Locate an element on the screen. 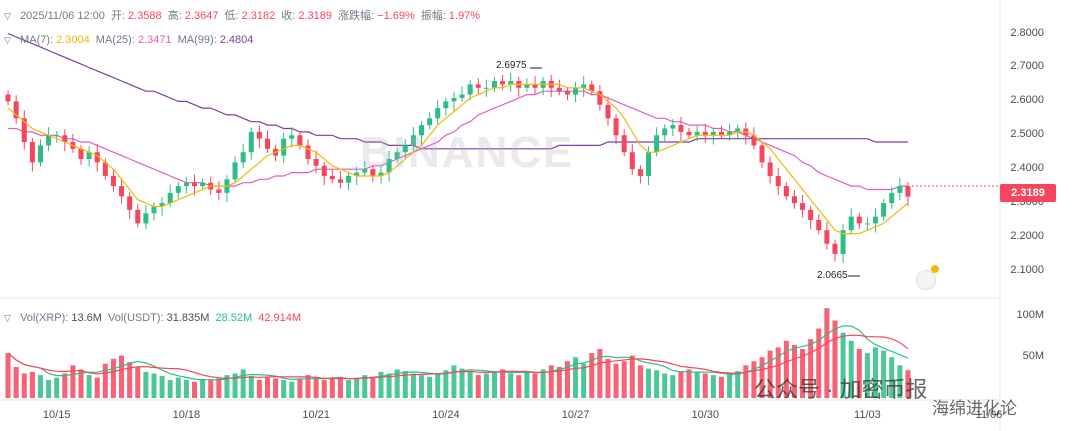  change-value: −1.69% is located at coordinates (396, 16).